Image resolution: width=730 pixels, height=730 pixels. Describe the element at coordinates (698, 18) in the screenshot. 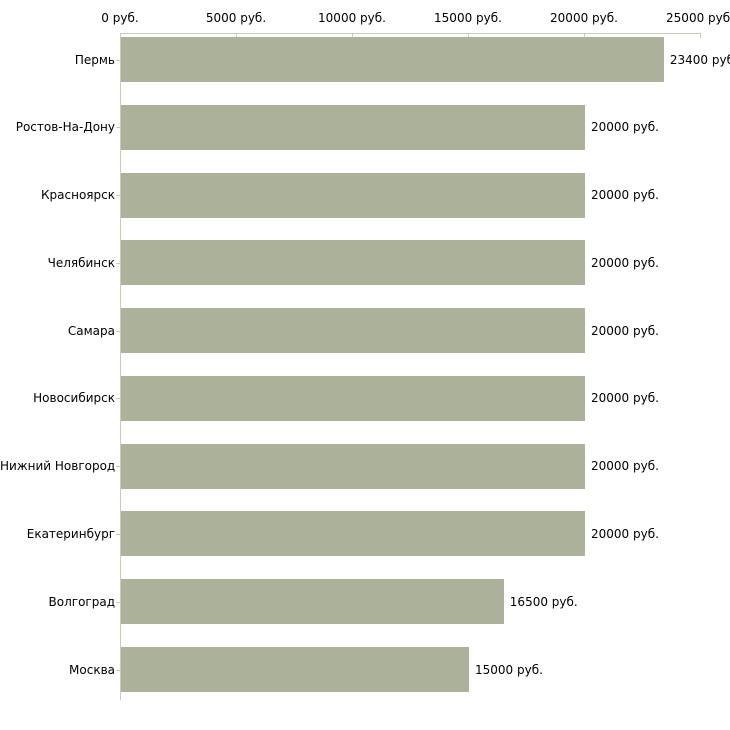

I see `x-axis-tick-label: 25000 руб.` at that location.